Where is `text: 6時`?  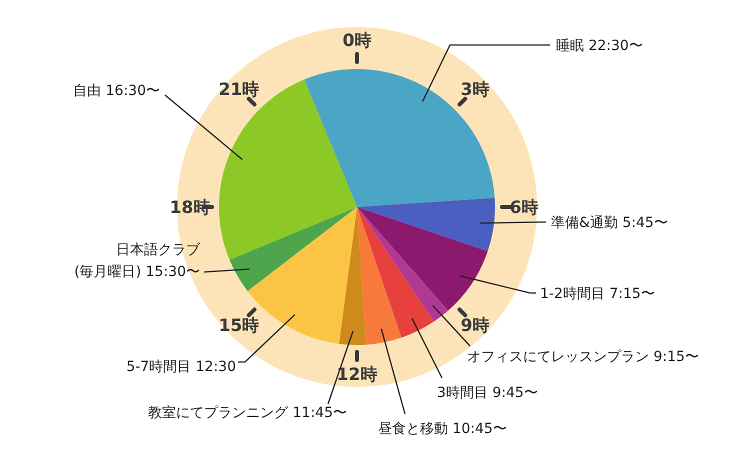 text: 6時 is located at coordinates (524, 208).